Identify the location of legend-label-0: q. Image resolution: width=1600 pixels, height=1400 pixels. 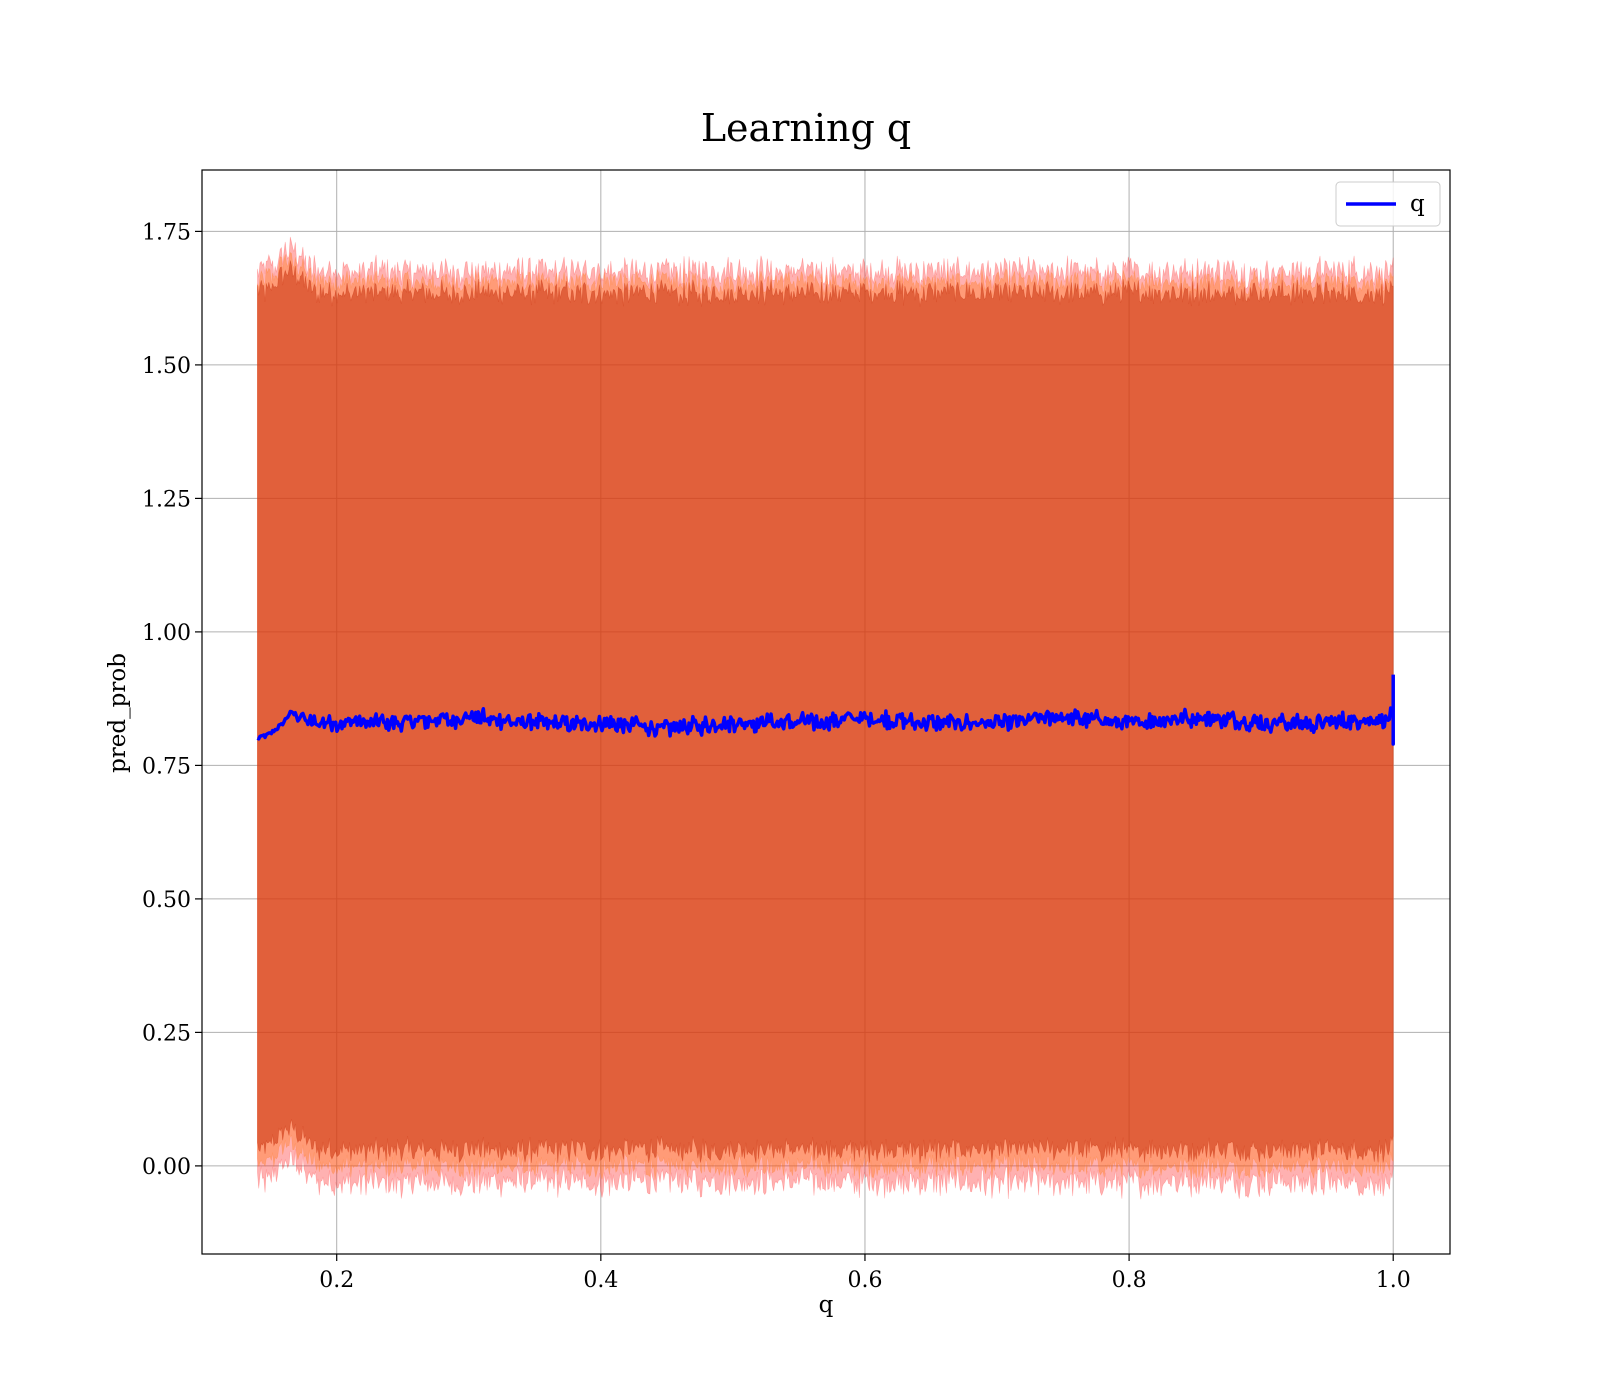
(1417, 204).